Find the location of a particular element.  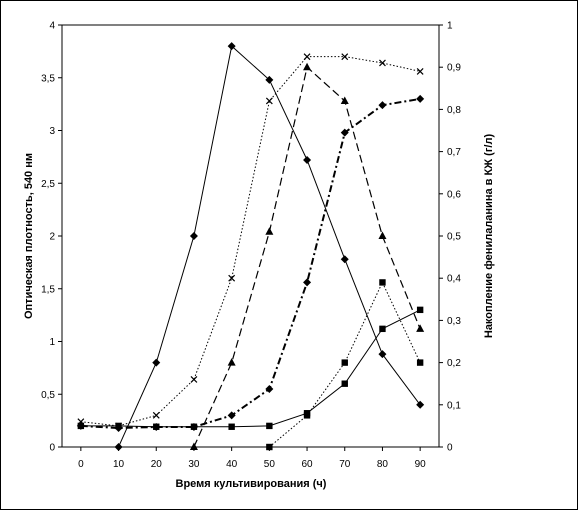

y2-tick-label: 0,3 is located at coordinates (454, 321).